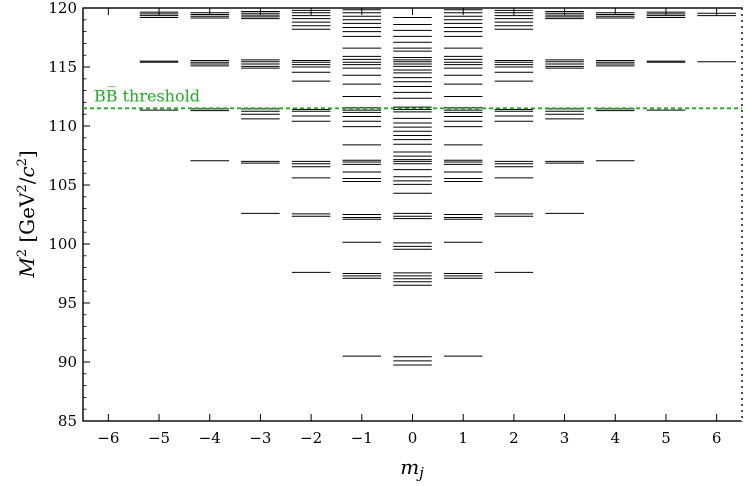 This screenshot has width=745, height=486. I want to click on x-tick-label: 0, so click(413, 438).